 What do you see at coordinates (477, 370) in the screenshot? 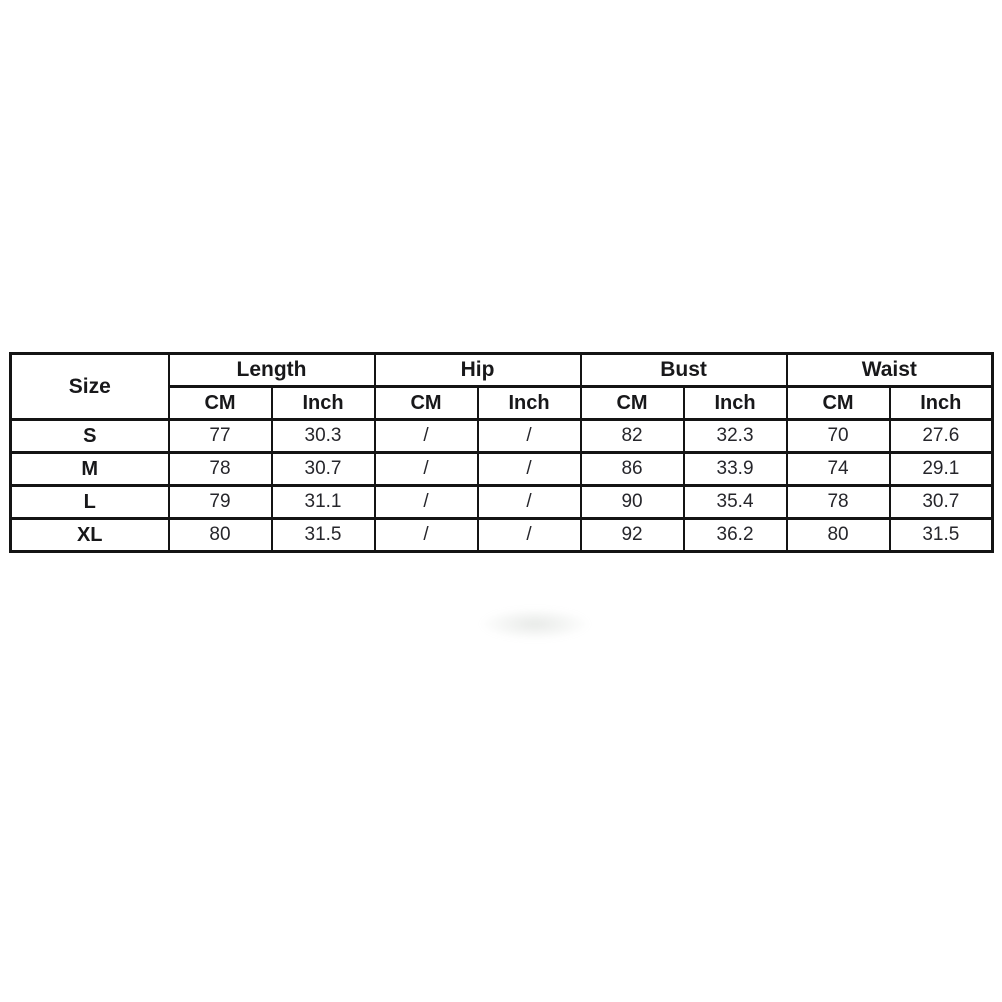
I see `group-header-hip: Hip` at bounding box center [477, 370].